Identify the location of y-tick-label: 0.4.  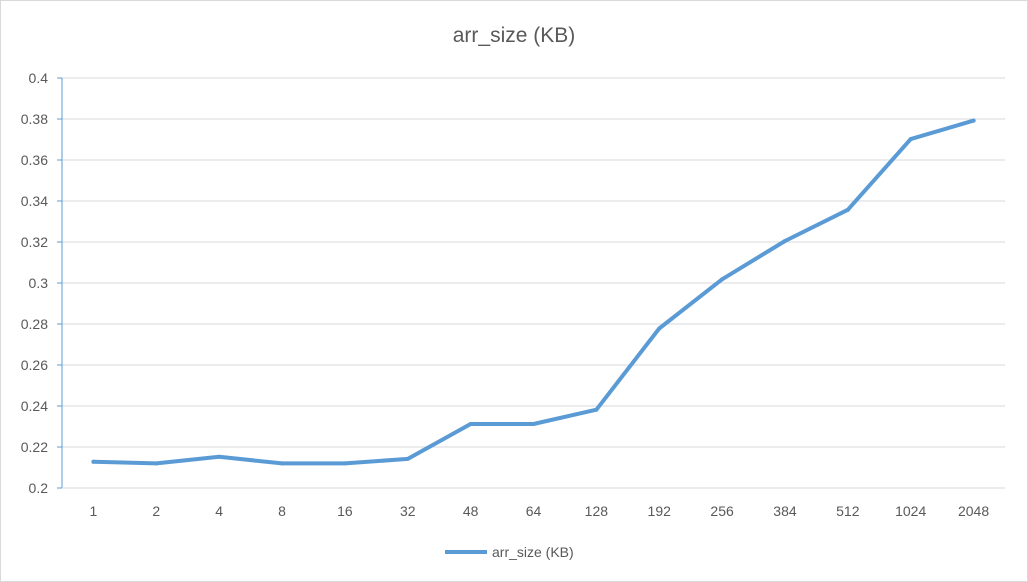
(39, 78).